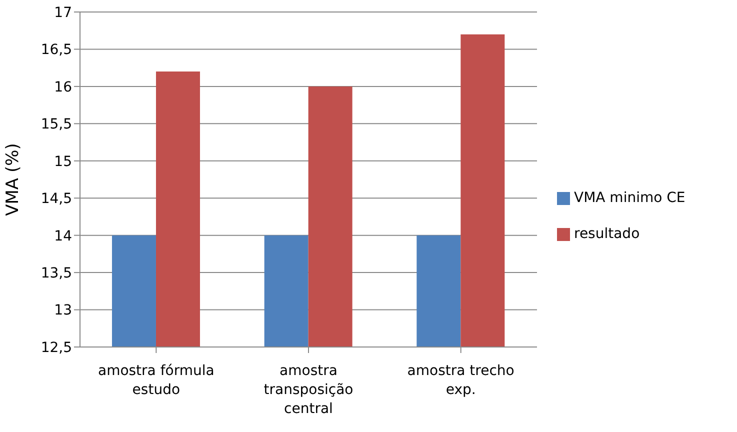 The image size is (737, 432). Describe the element at coordinates (63, 236) in the screenshot. I see `y-tick-label: 14` at that location.